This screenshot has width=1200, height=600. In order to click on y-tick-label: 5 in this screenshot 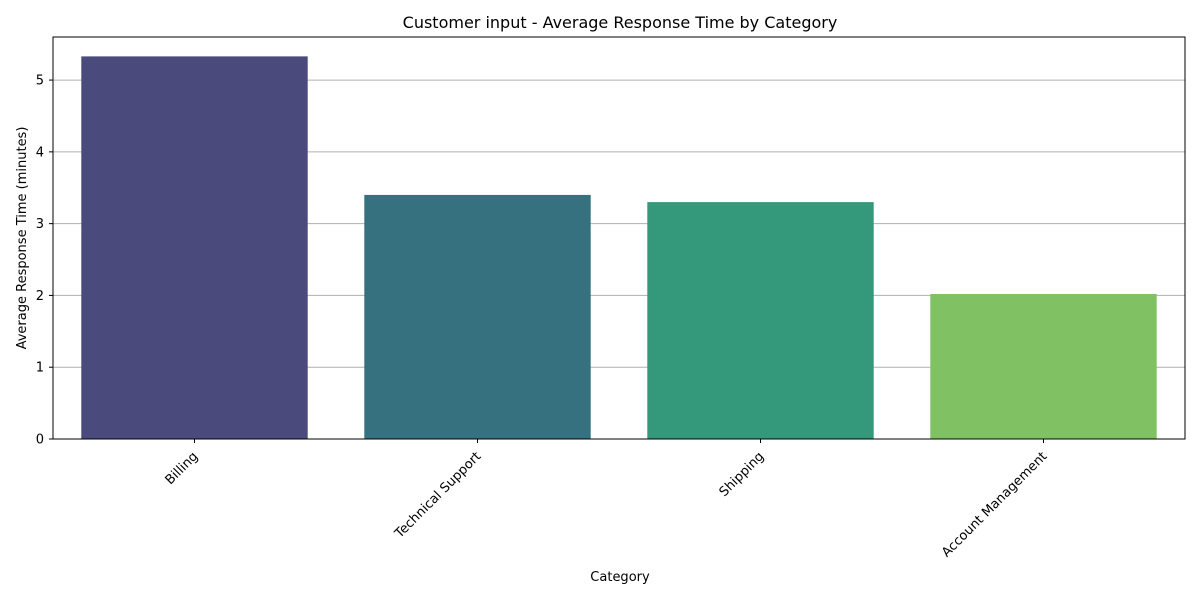, I will do `click(40, 81)`.